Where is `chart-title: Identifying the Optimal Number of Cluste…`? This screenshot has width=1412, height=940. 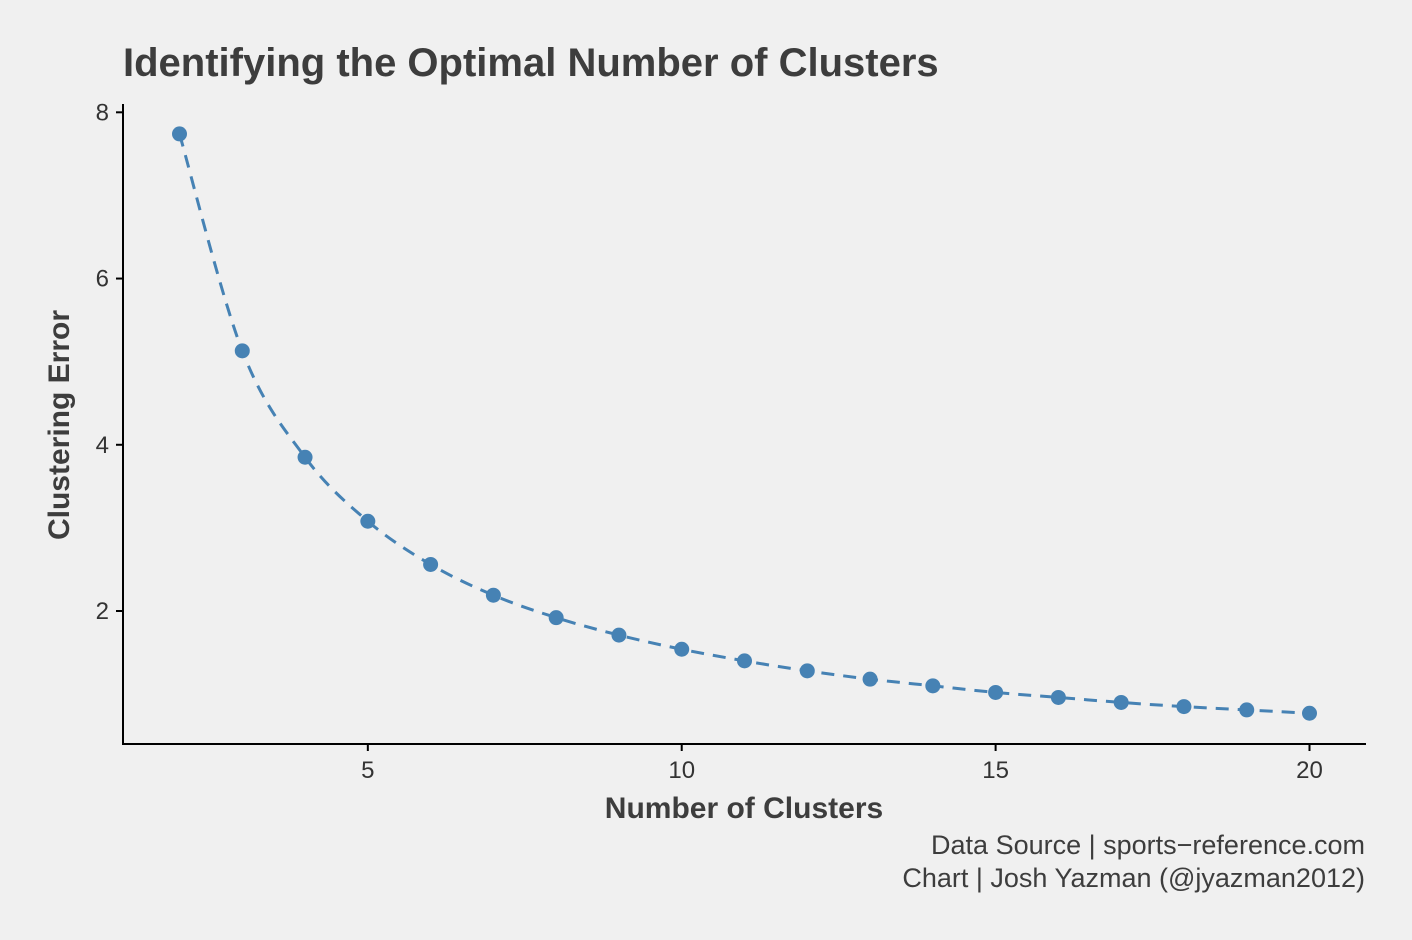
chart-title: Identifying the Optimal Number of Cluste… is located at coordinates (531, 63).